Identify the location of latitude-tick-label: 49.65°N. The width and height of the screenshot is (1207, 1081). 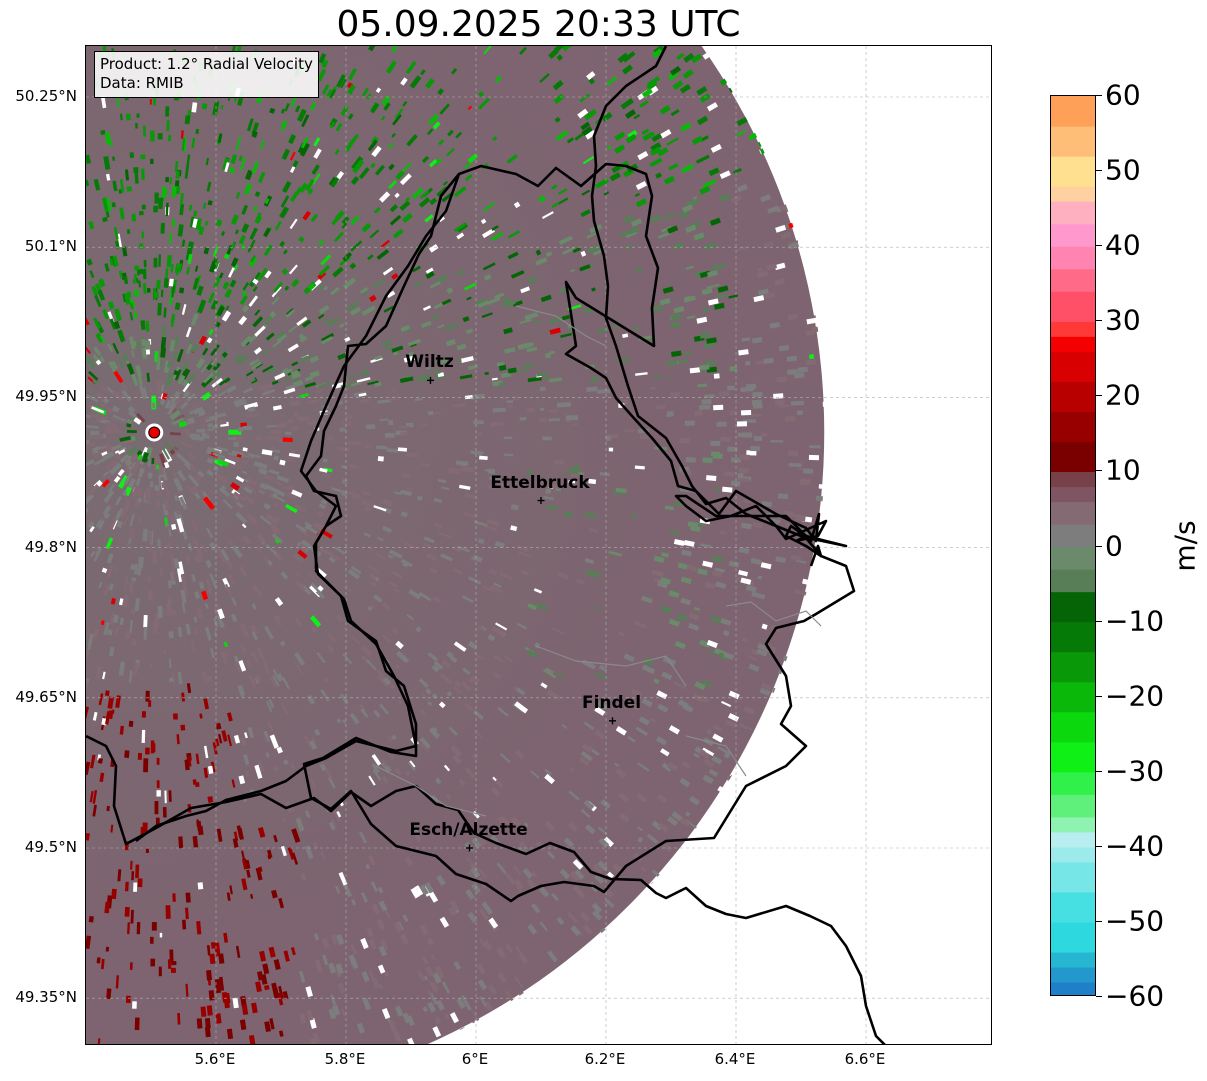
(46, 696).